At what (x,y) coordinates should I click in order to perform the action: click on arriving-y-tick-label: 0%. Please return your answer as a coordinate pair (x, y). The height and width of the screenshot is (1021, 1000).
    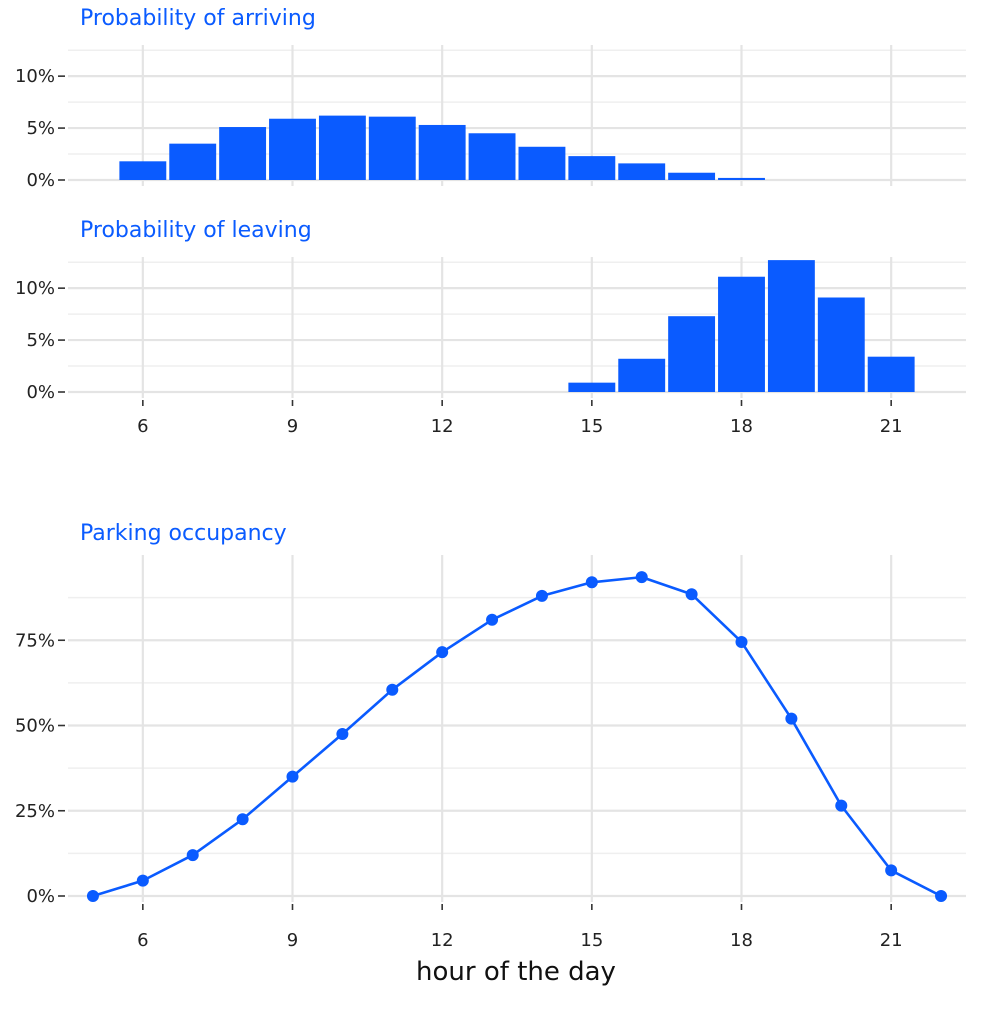
    Looking at the image, I should click on (40, 180).